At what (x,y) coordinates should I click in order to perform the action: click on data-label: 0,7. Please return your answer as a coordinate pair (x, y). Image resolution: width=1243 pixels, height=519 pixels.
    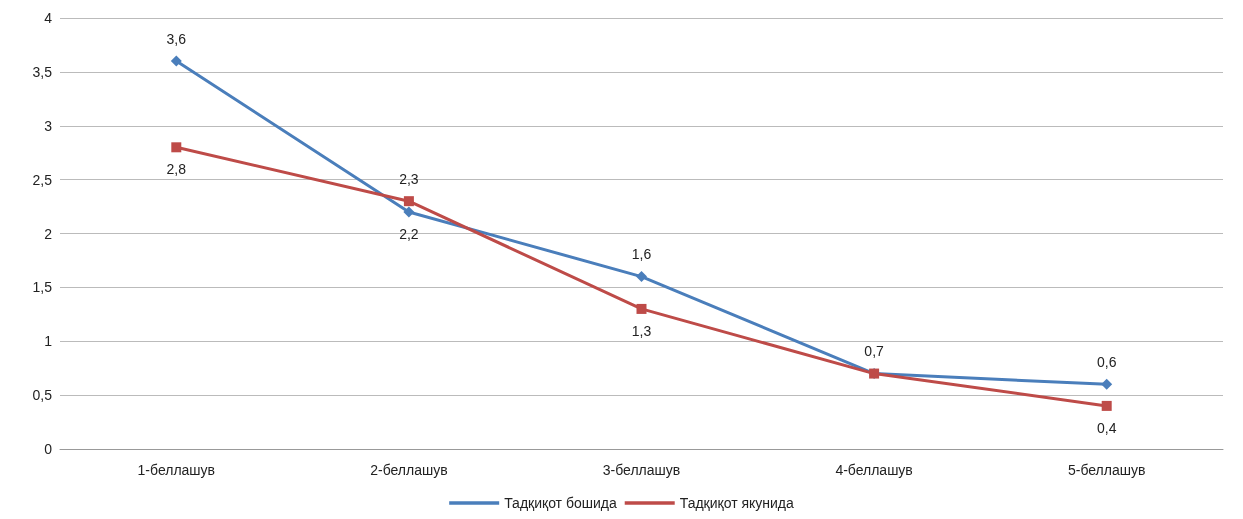
    Looking at the image, I should click on (874, 351).